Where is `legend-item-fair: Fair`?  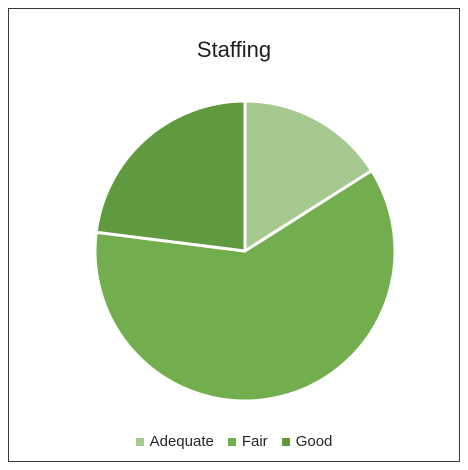
legend-item-fair: Fair is located at coordinates (247, 441).